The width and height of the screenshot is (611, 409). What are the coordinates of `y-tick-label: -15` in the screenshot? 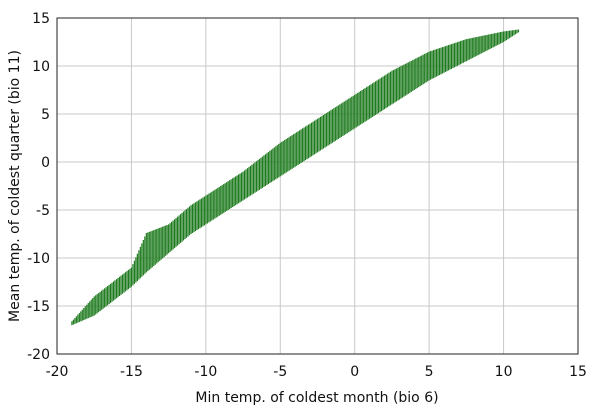 It's located at (38, 307).